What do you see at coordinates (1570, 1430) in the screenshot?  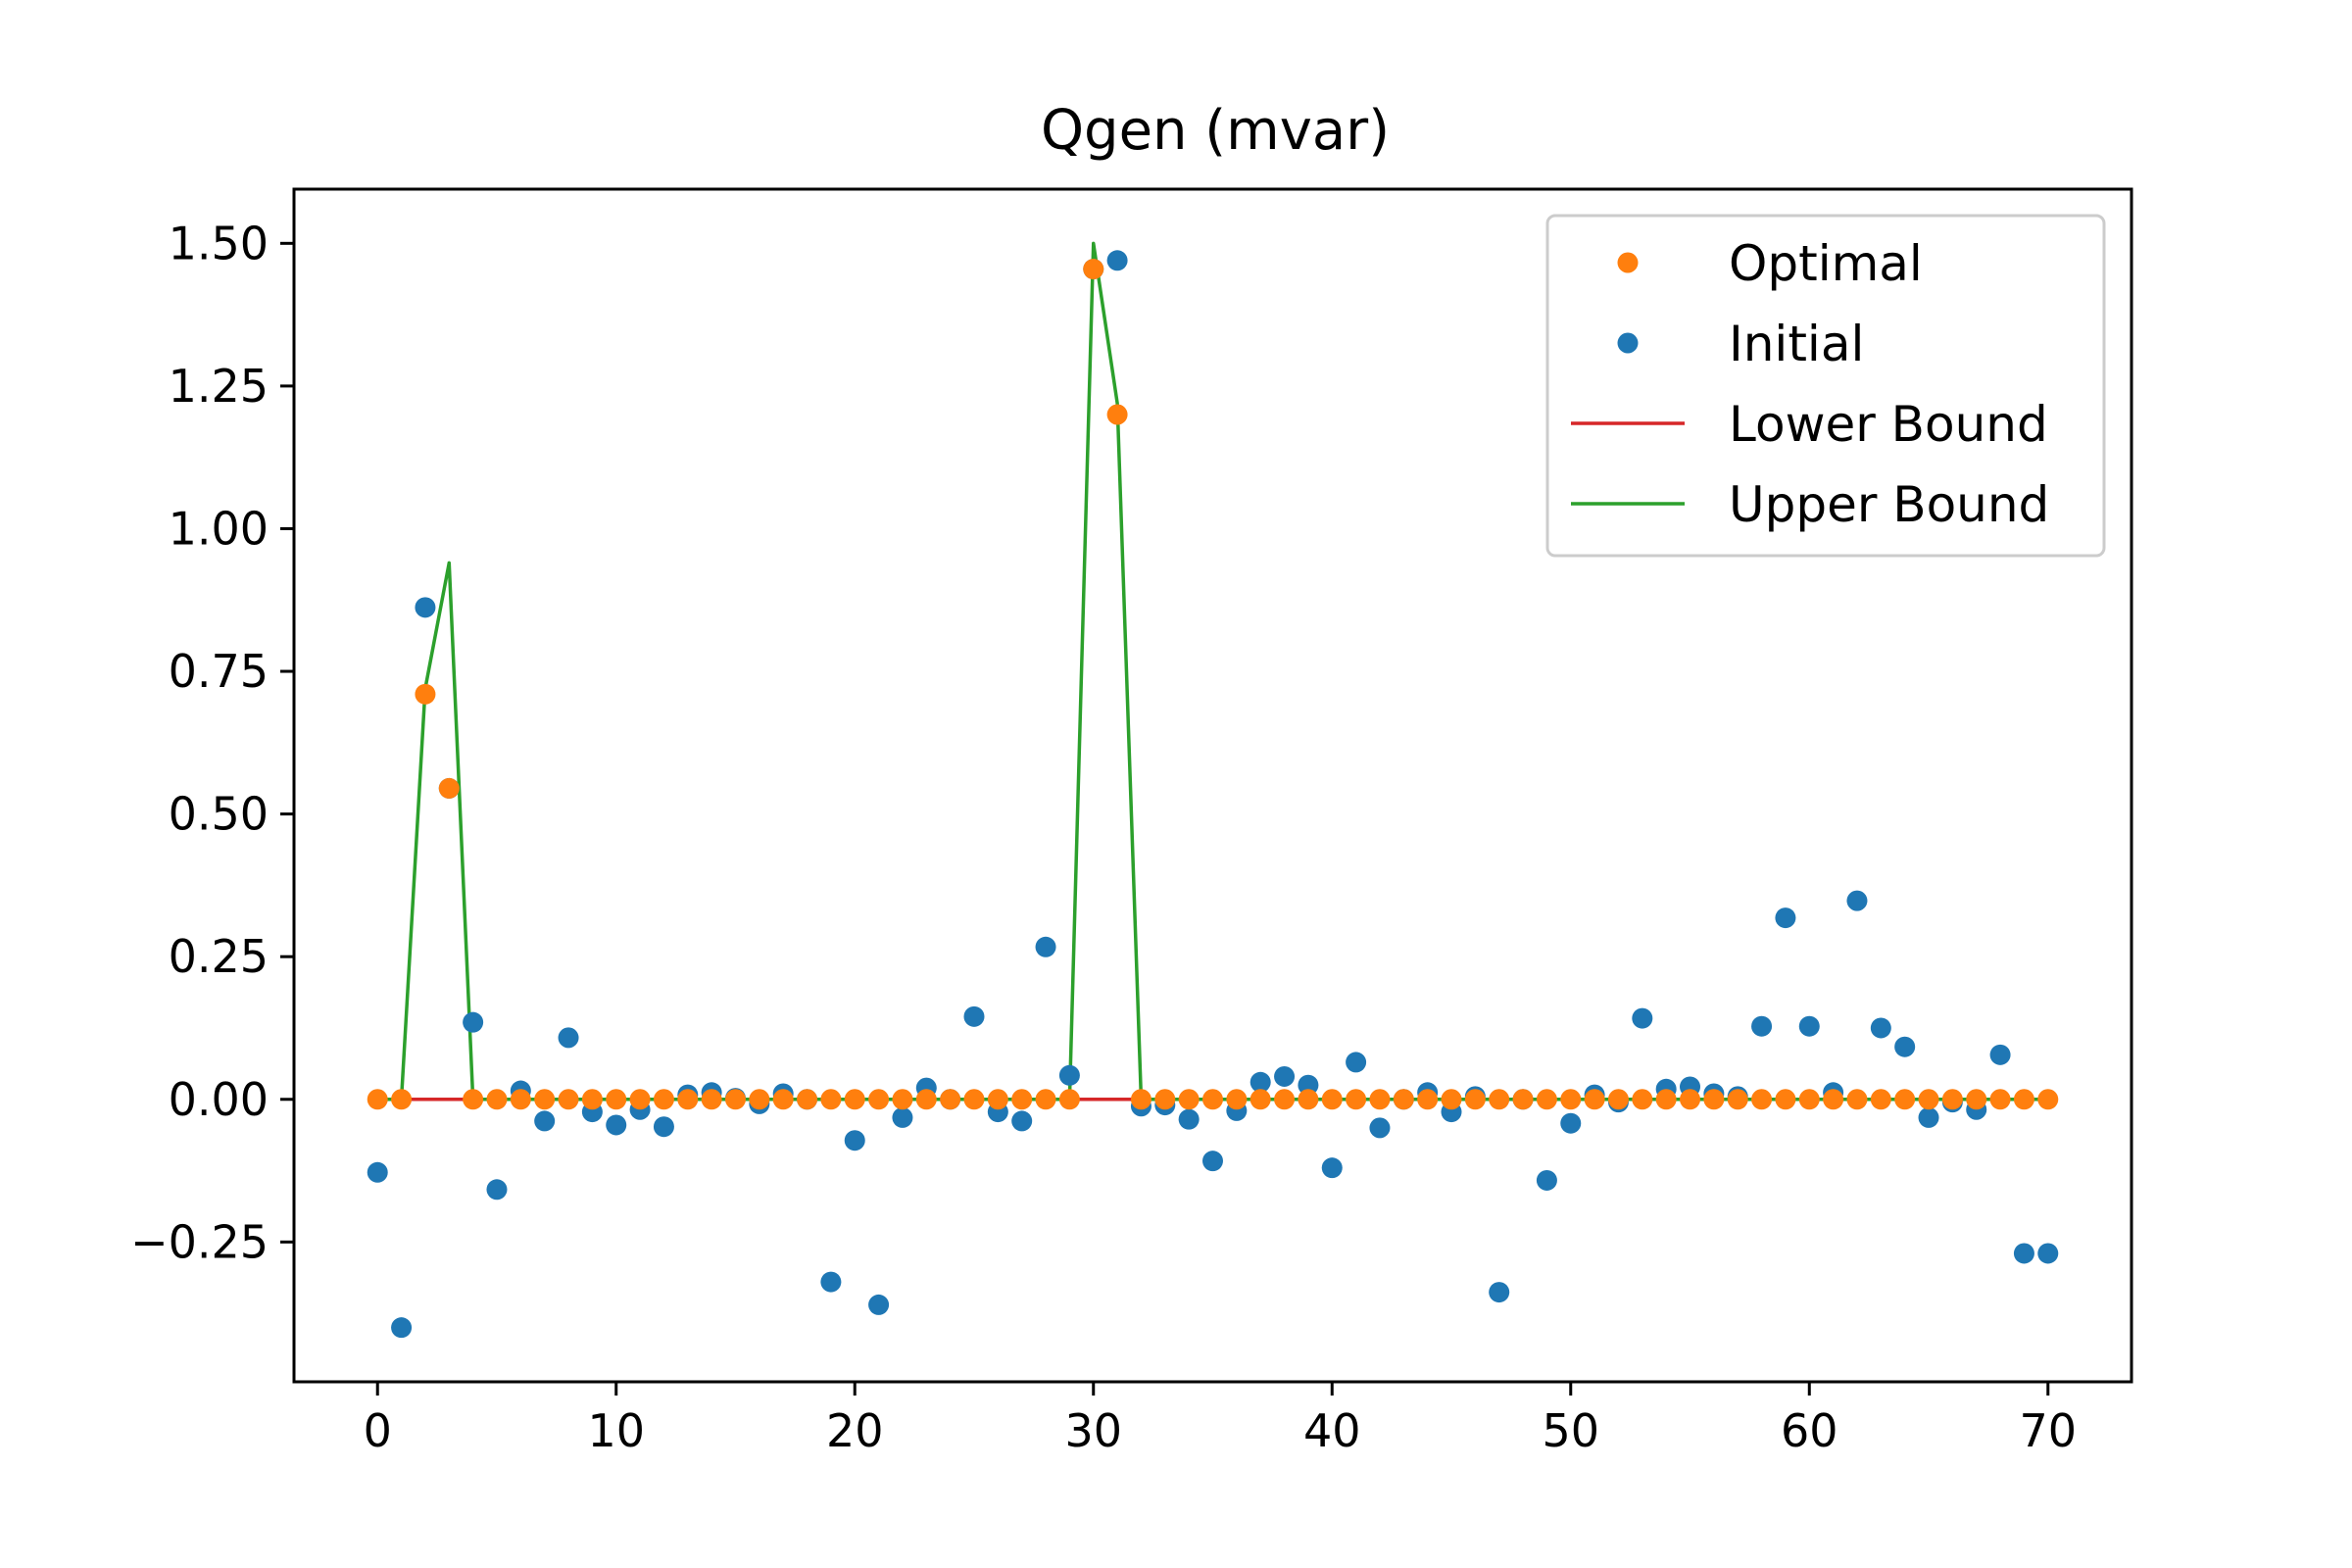 I see `x-tick-label: 50` at bounding box center [1570, 1430].